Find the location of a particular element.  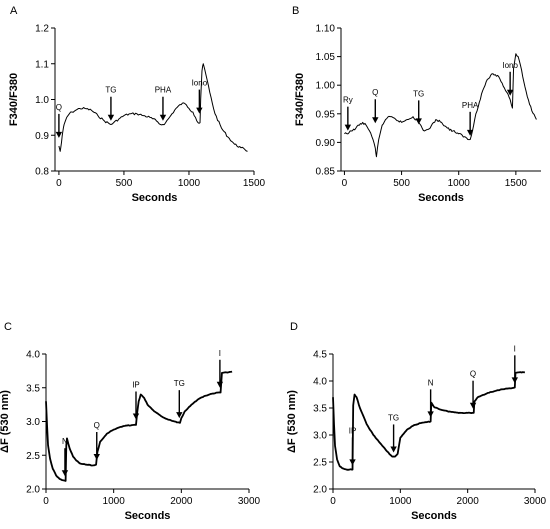

annotation-label: Ry is located at coordinates (348, 100).